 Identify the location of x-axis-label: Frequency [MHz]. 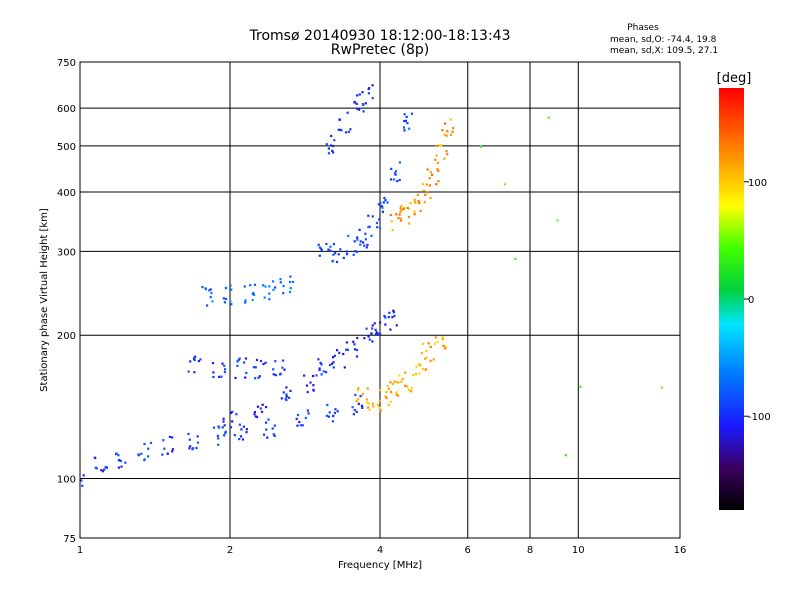
(380, 565).